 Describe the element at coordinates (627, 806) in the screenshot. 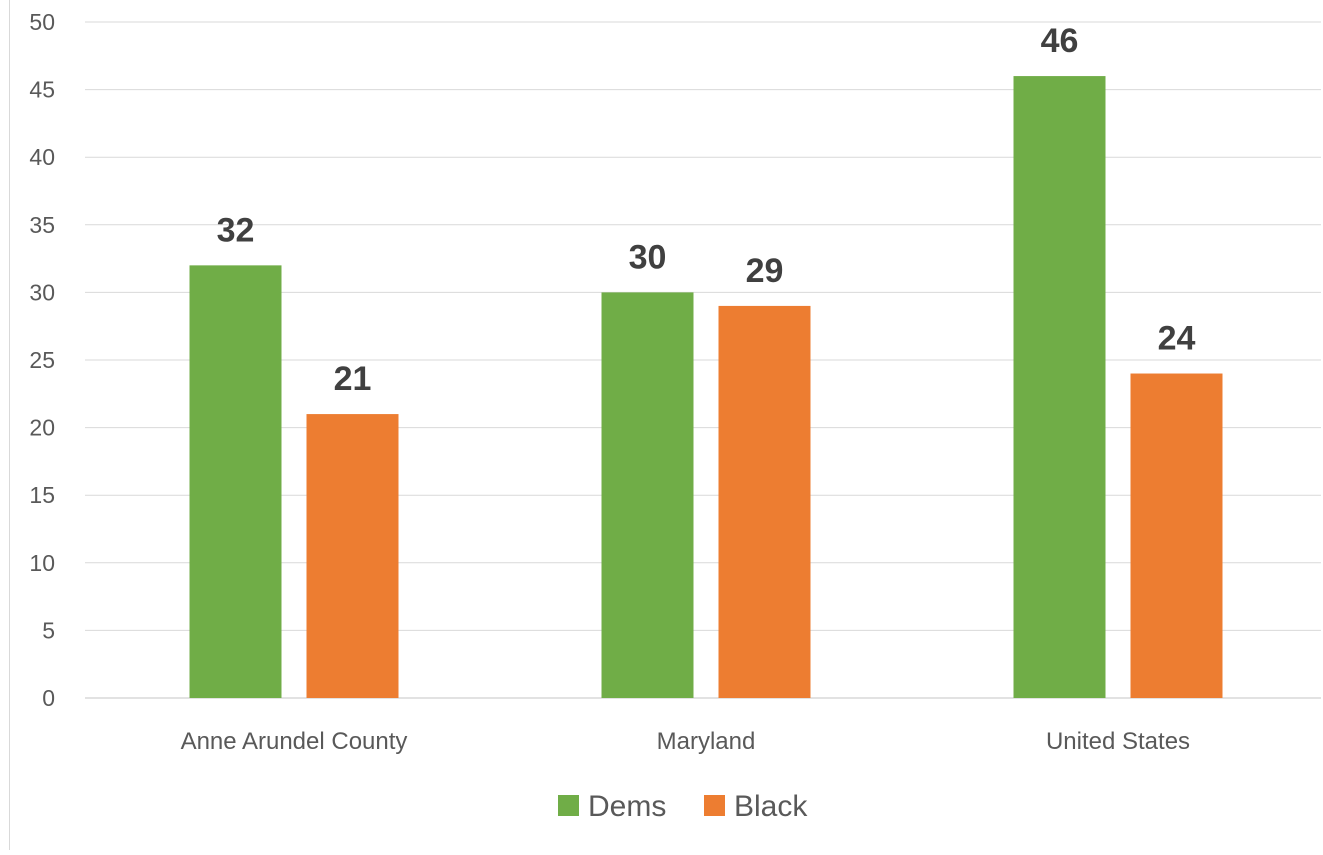

I see `legend-label-dems: Dems` at that location.